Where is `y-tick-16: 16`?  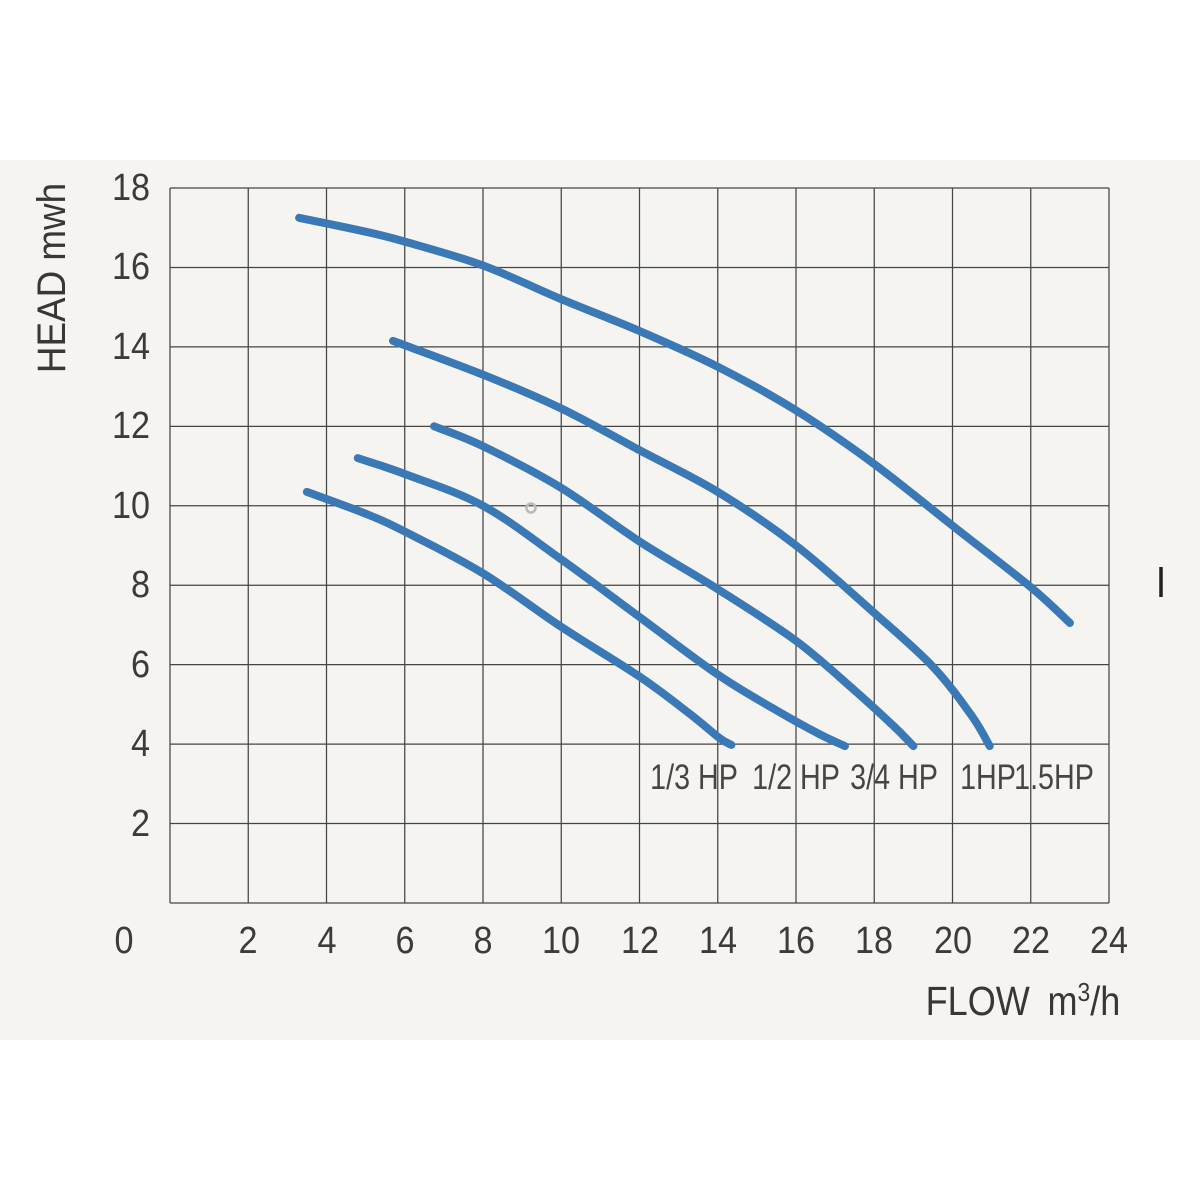 y-tick-16: 16 is located at coordinates (130, 267).